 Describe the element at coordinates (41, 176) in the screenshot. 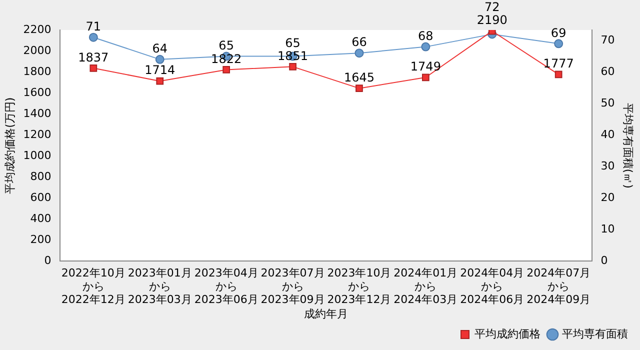

I see `y-tick-label: 800` at that location.